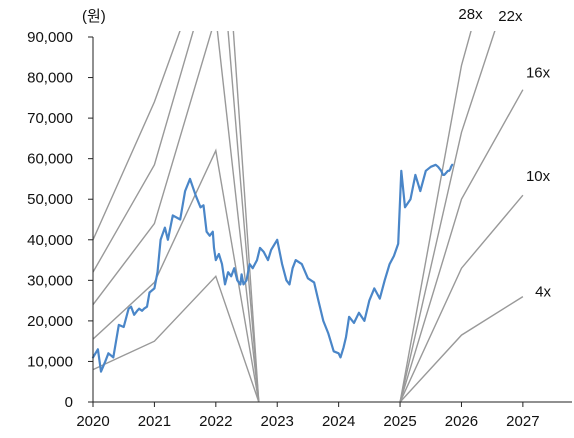 This screenshot has width=574, height=438. Describe the element at coordinates (69, 402) in the screenshot. I see `y-tick-label: 0` at that location.